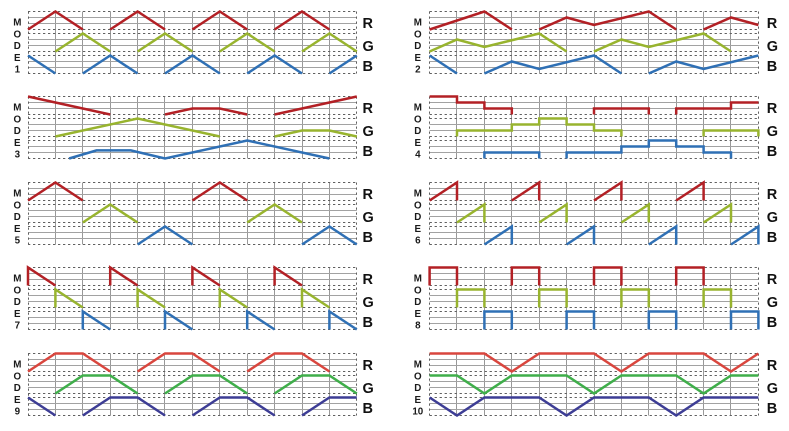 This screenshot has width=789, height=431. I want to click on svg-text: 1, so click(18, 70).